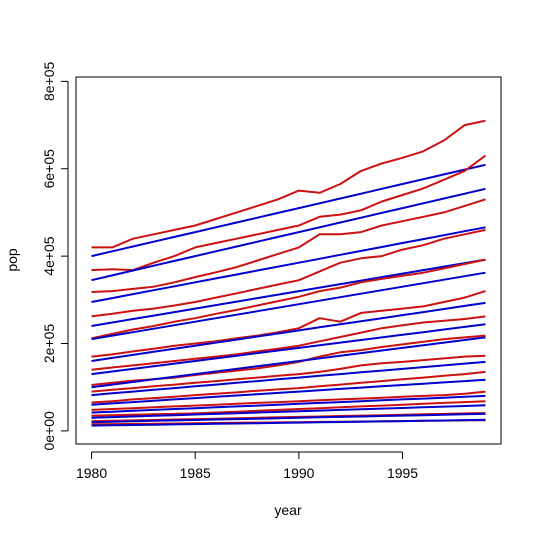  What do you see at coordinates (402, 473) in the screenshot?
I see `x-tick-label-1995: 1995` at bounding box center [402, 473].